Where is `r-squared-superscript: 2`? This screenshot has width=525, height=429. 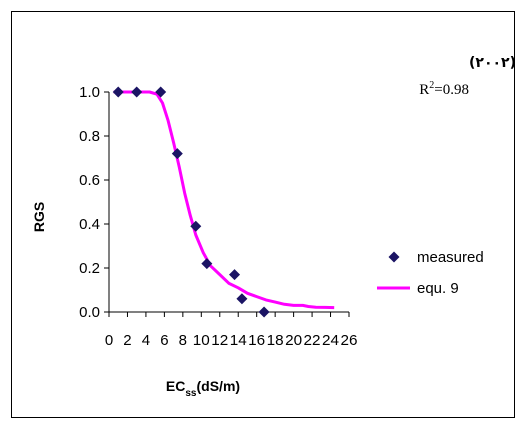
r-squared-superscript: 2 is located at coordinates (431, 85).